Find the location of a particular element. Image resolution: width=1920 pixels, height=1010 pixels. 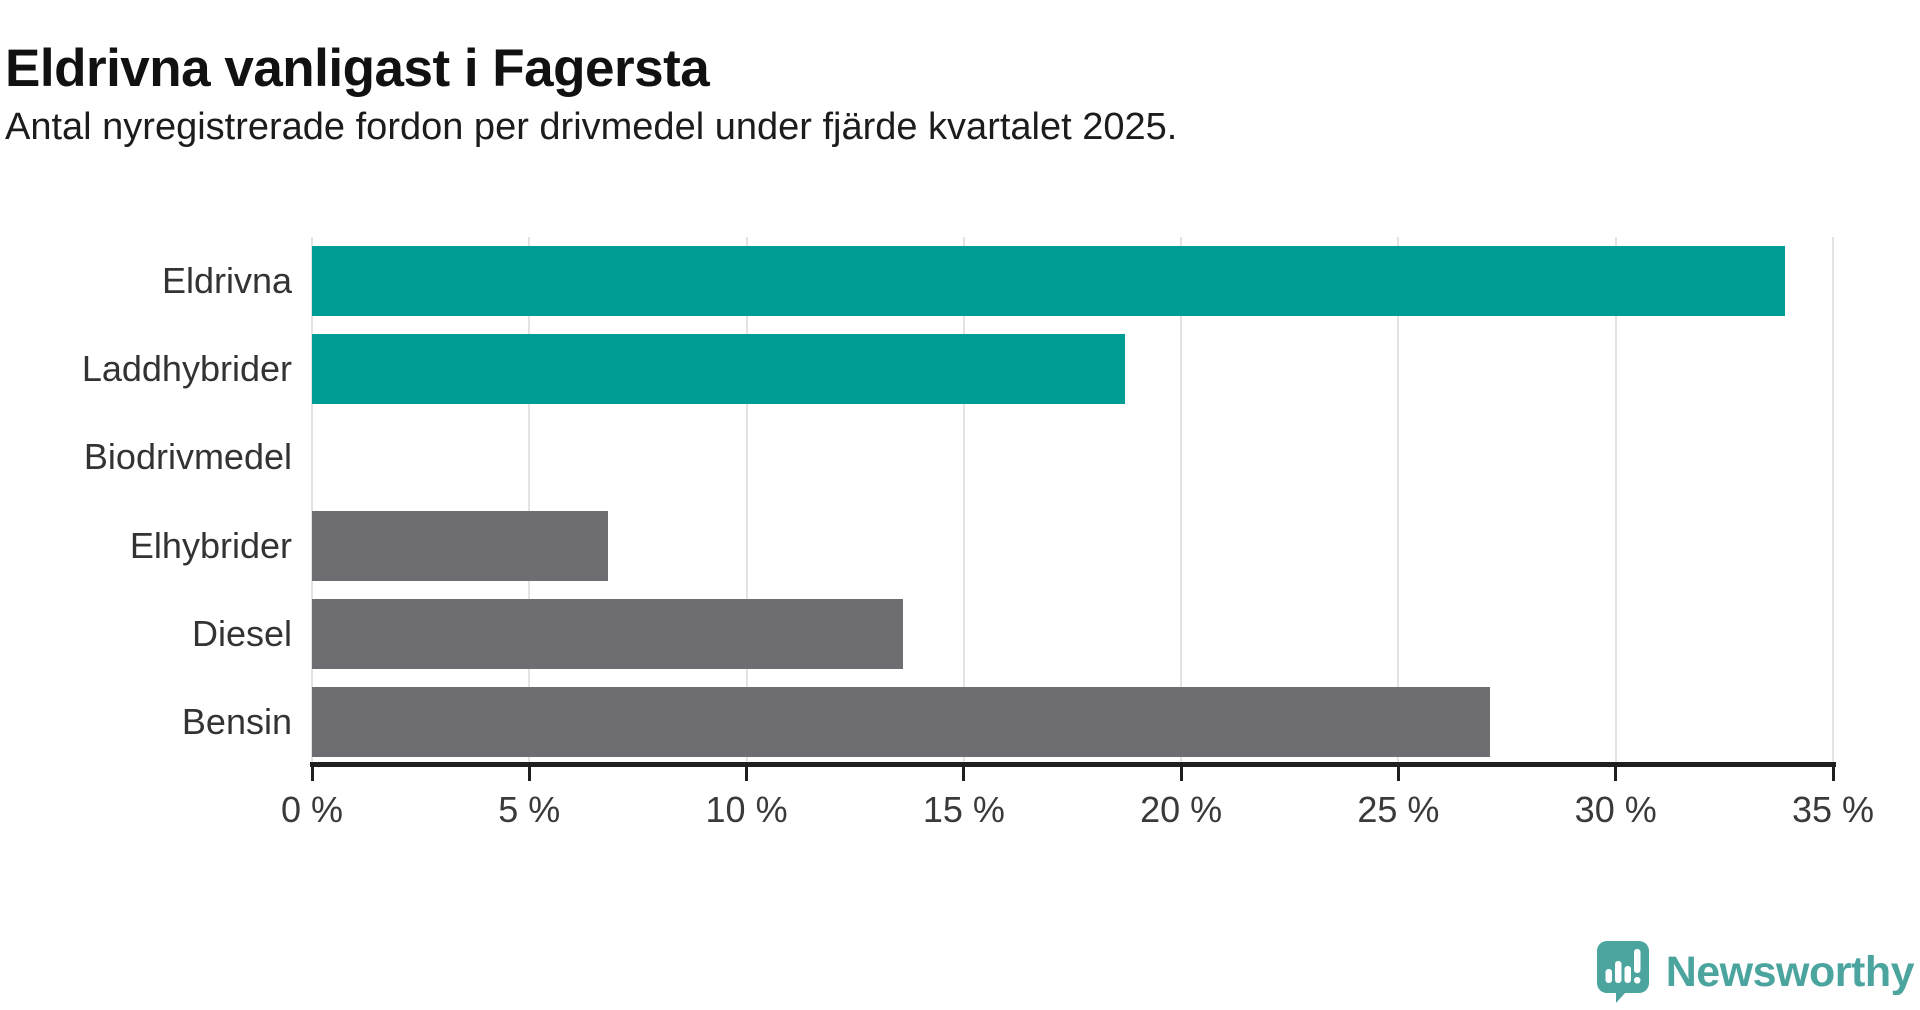

axis-tick-label: 20 % is located at coordinates (1181, 809).